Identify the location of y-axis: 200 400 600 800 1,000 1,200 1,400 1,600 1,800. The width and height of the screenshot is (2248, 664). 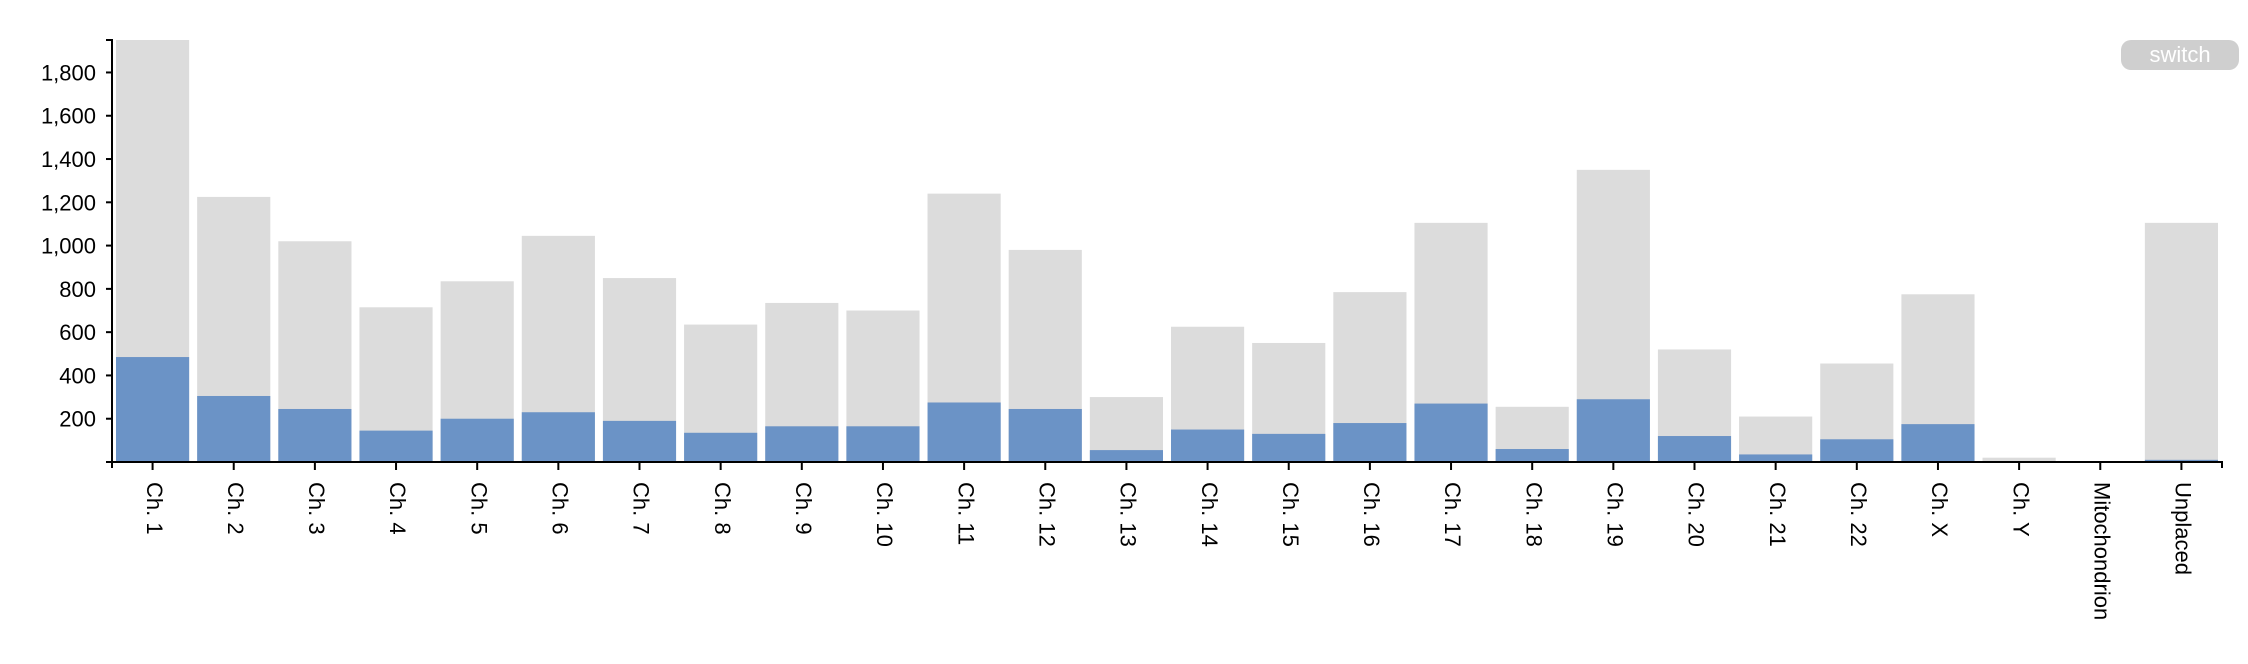
(77, 251).